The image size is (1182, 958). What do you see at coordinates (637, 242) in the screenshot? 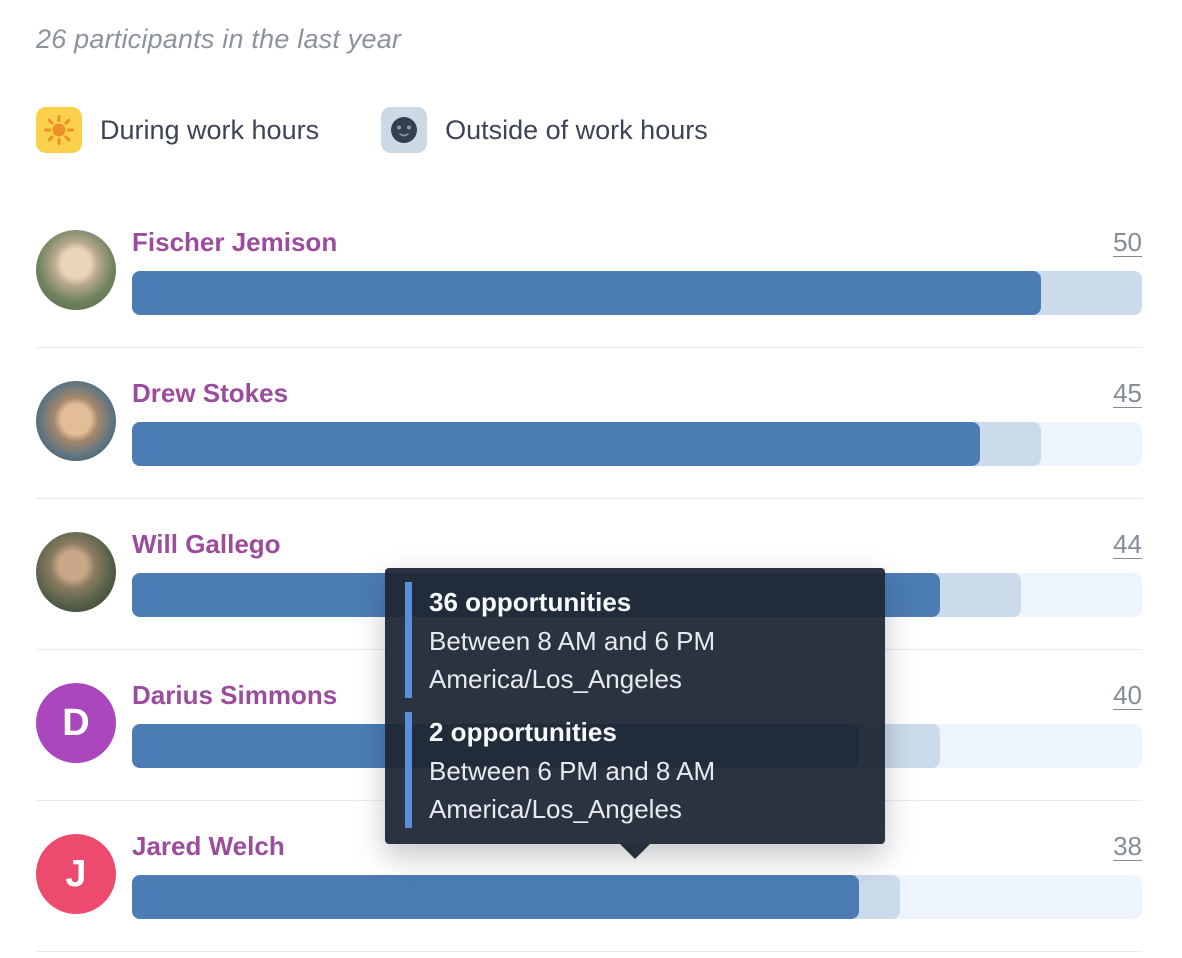
I see `participant-row-head: Fischer Jemison 50` at bounding box center [637, 242].